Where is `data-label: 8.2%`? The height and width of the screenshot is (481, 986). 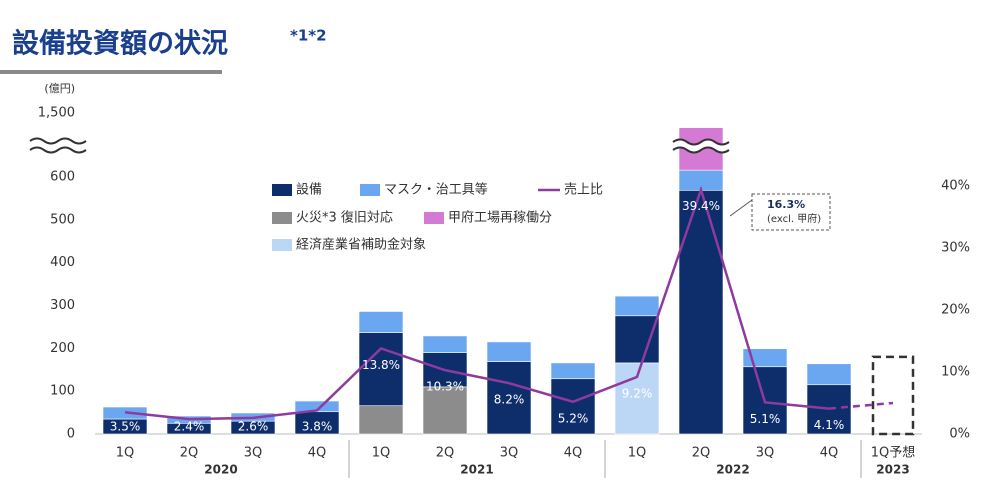 data-label: 8.2% is located at coordinates (509, 400).